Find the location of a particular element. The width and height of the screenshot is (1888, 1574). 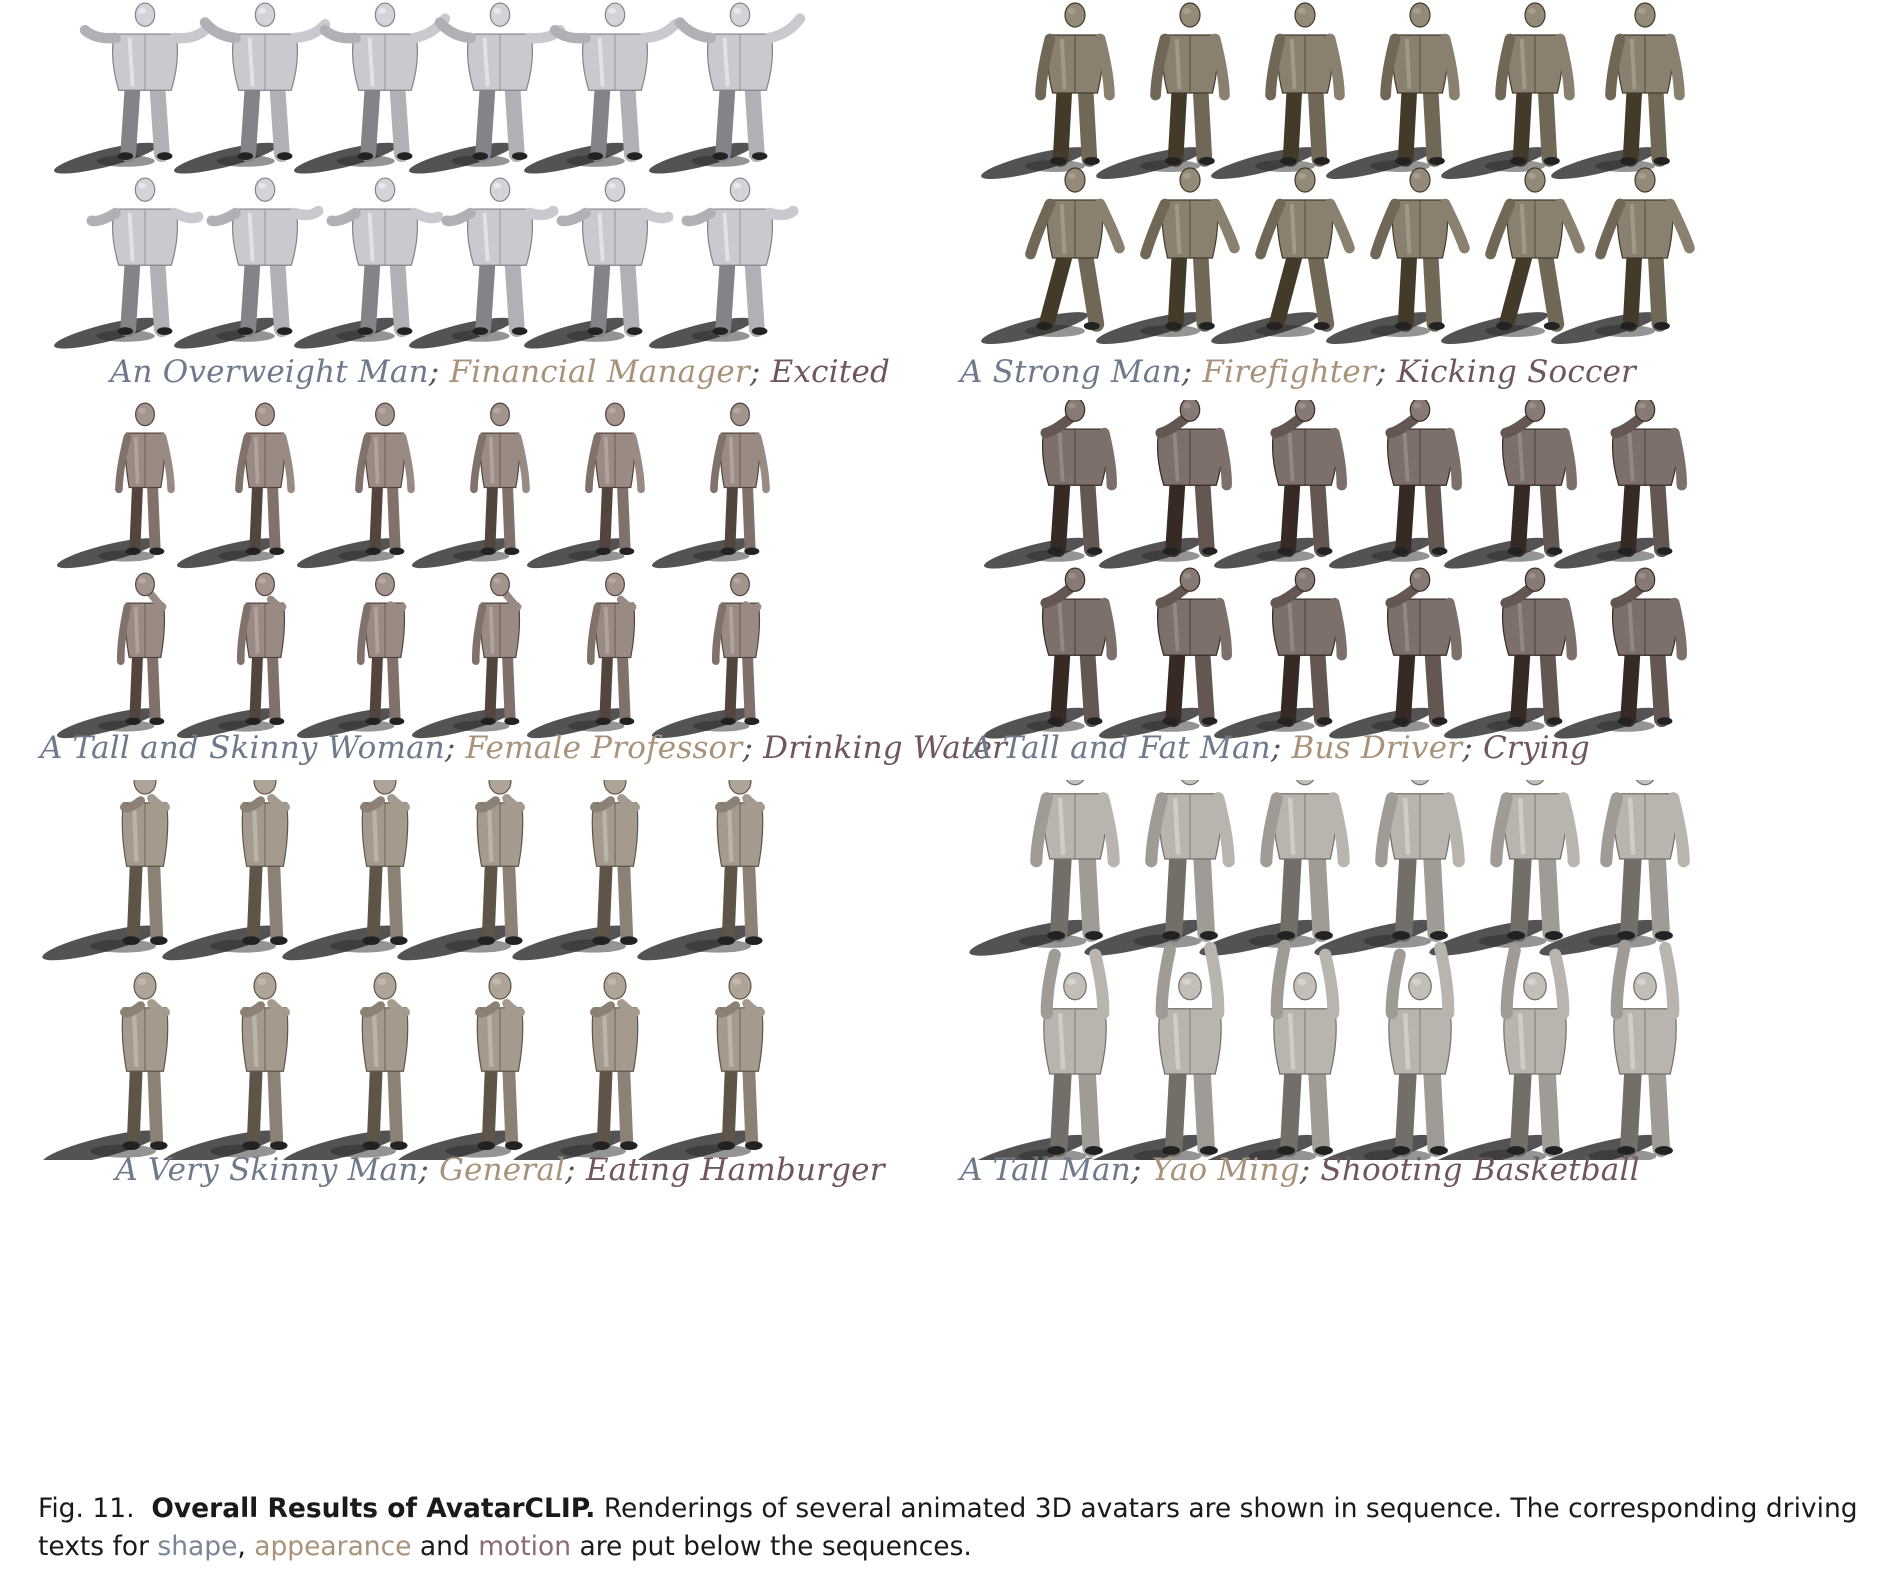

caption-shape: A Tall Man is located at coordinates (1045, 1170).